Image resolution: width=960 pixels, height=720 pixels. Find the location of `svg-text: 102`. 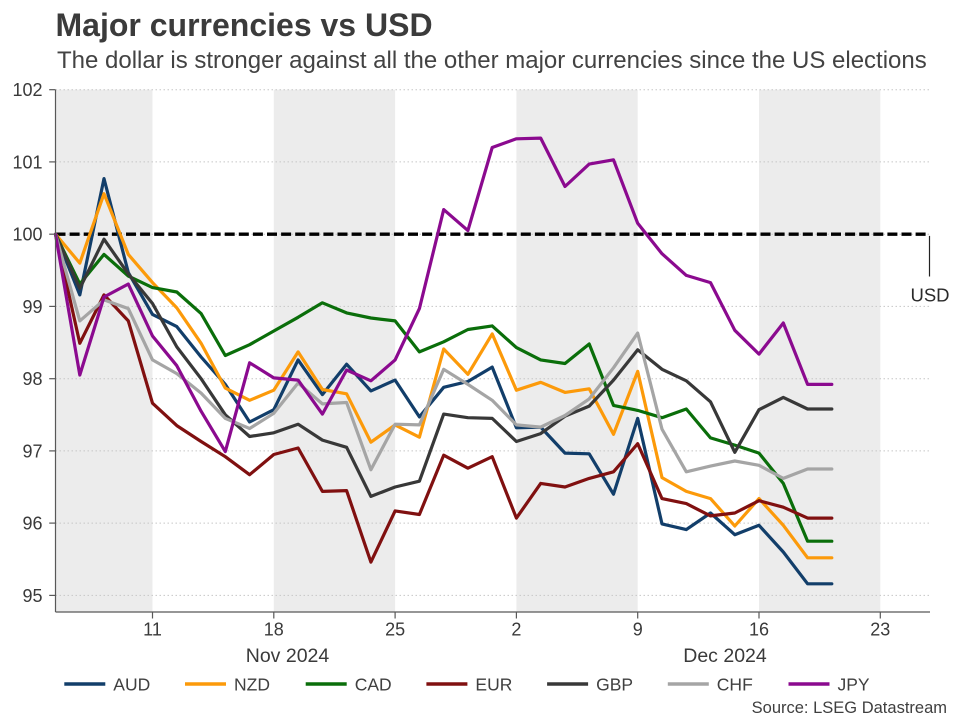

svg-text: 102 is located at coordinates (27, 90).